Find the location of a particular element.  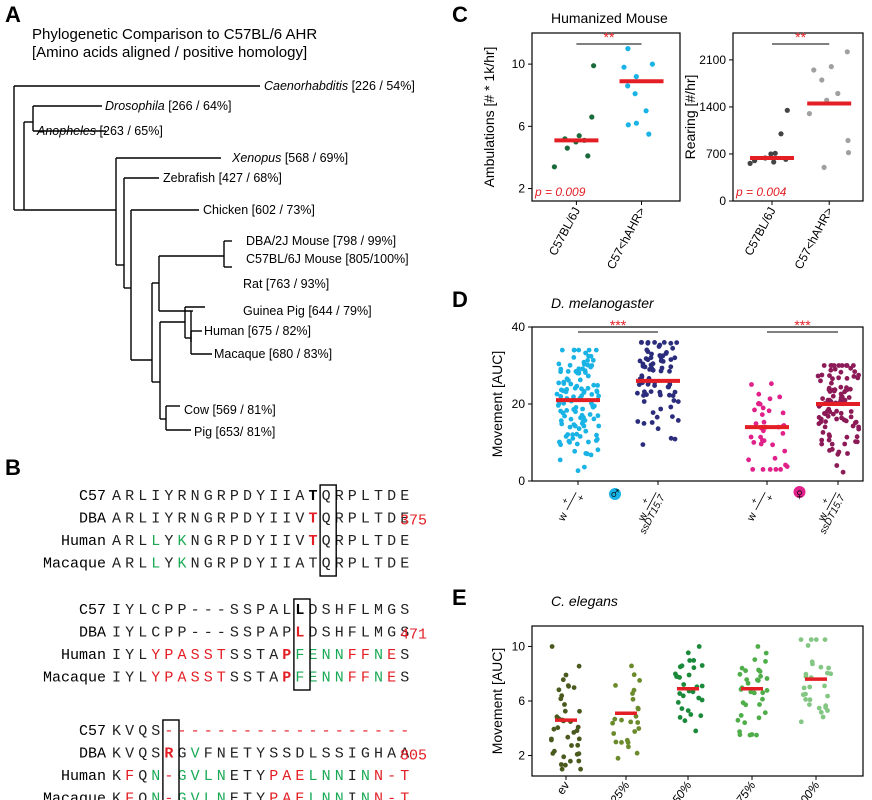

panel-a-letter: A is located at coordinates (13, 14).